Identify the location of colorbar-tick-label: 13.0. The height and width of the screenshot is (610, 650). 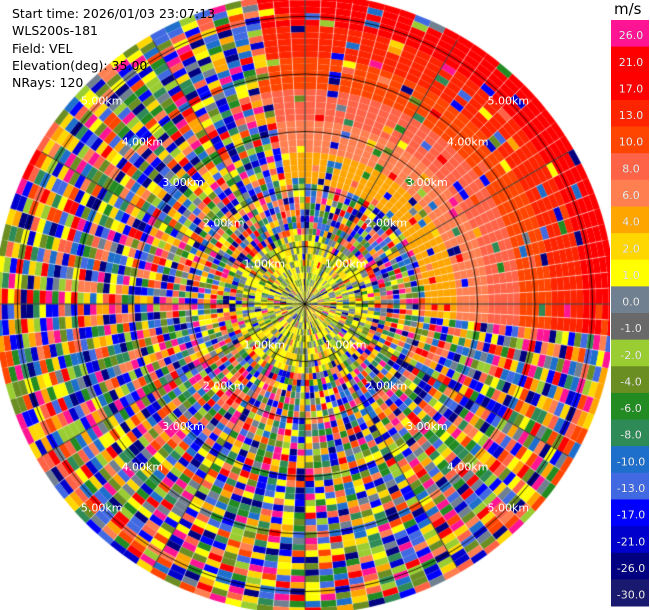
(631, 115).